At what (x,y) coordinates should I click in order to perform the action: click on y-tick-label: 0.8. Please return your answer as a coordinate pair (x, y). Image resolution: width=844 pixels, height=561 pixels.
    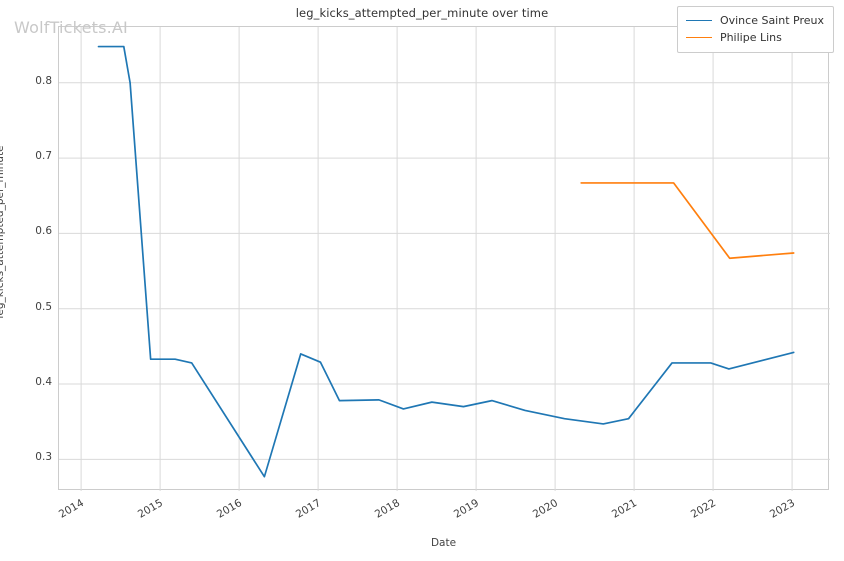
    Looking at the image, I should click on (43, 80).